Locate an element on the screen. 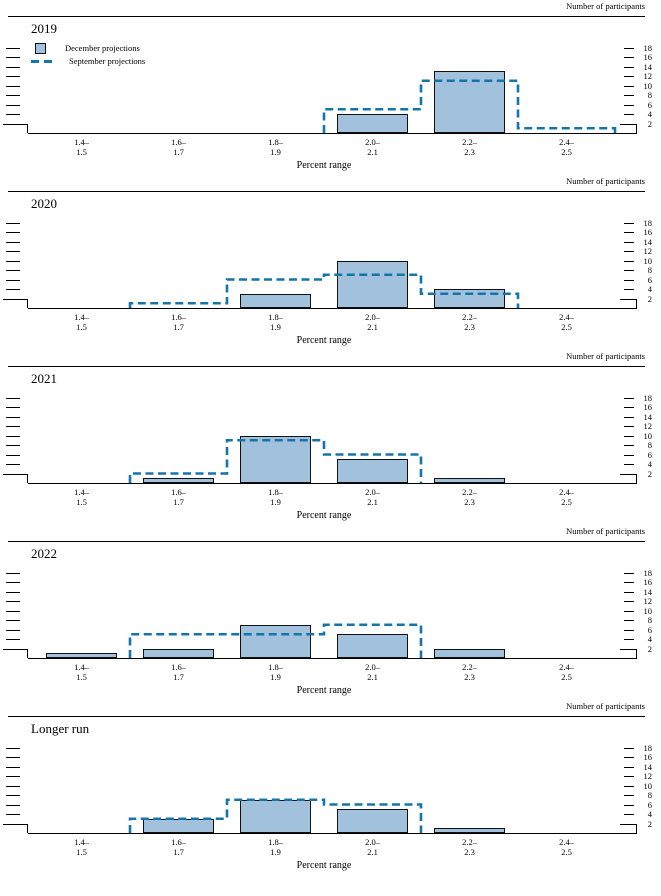 The height and width of the screenshot is (896, 661). x-tick-range-end: 1.7 is located at coordinates (178, 851).